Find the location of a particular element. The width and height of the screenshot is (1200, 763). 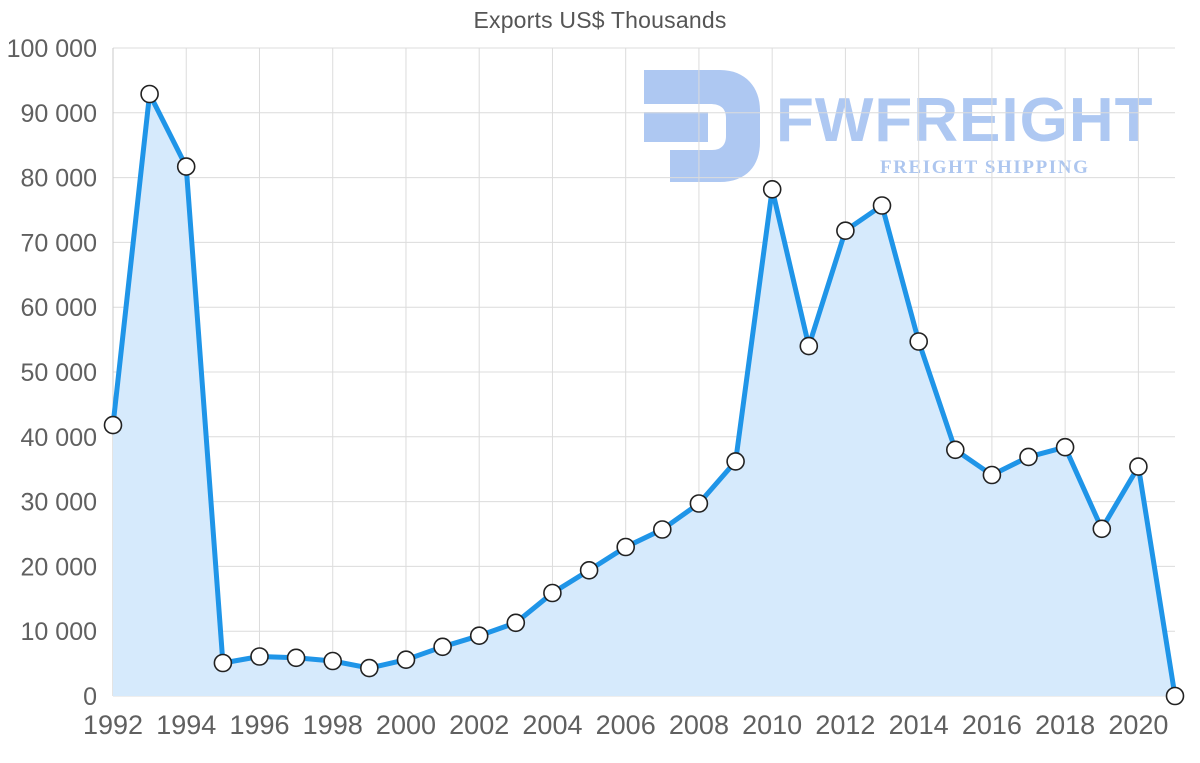

data-point-marker-2009 is located at coordinates (735, 461).